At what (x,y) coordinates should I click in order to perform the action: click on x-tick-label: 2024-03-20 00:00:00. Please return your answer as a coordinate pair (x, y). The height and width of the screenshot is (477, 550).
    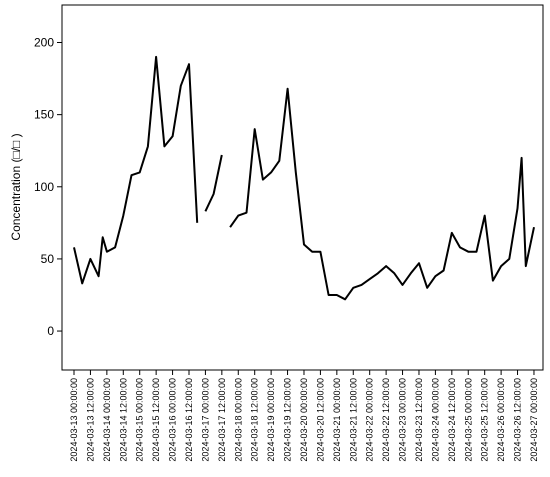
    Looking at the image, I should click on (304, 420).